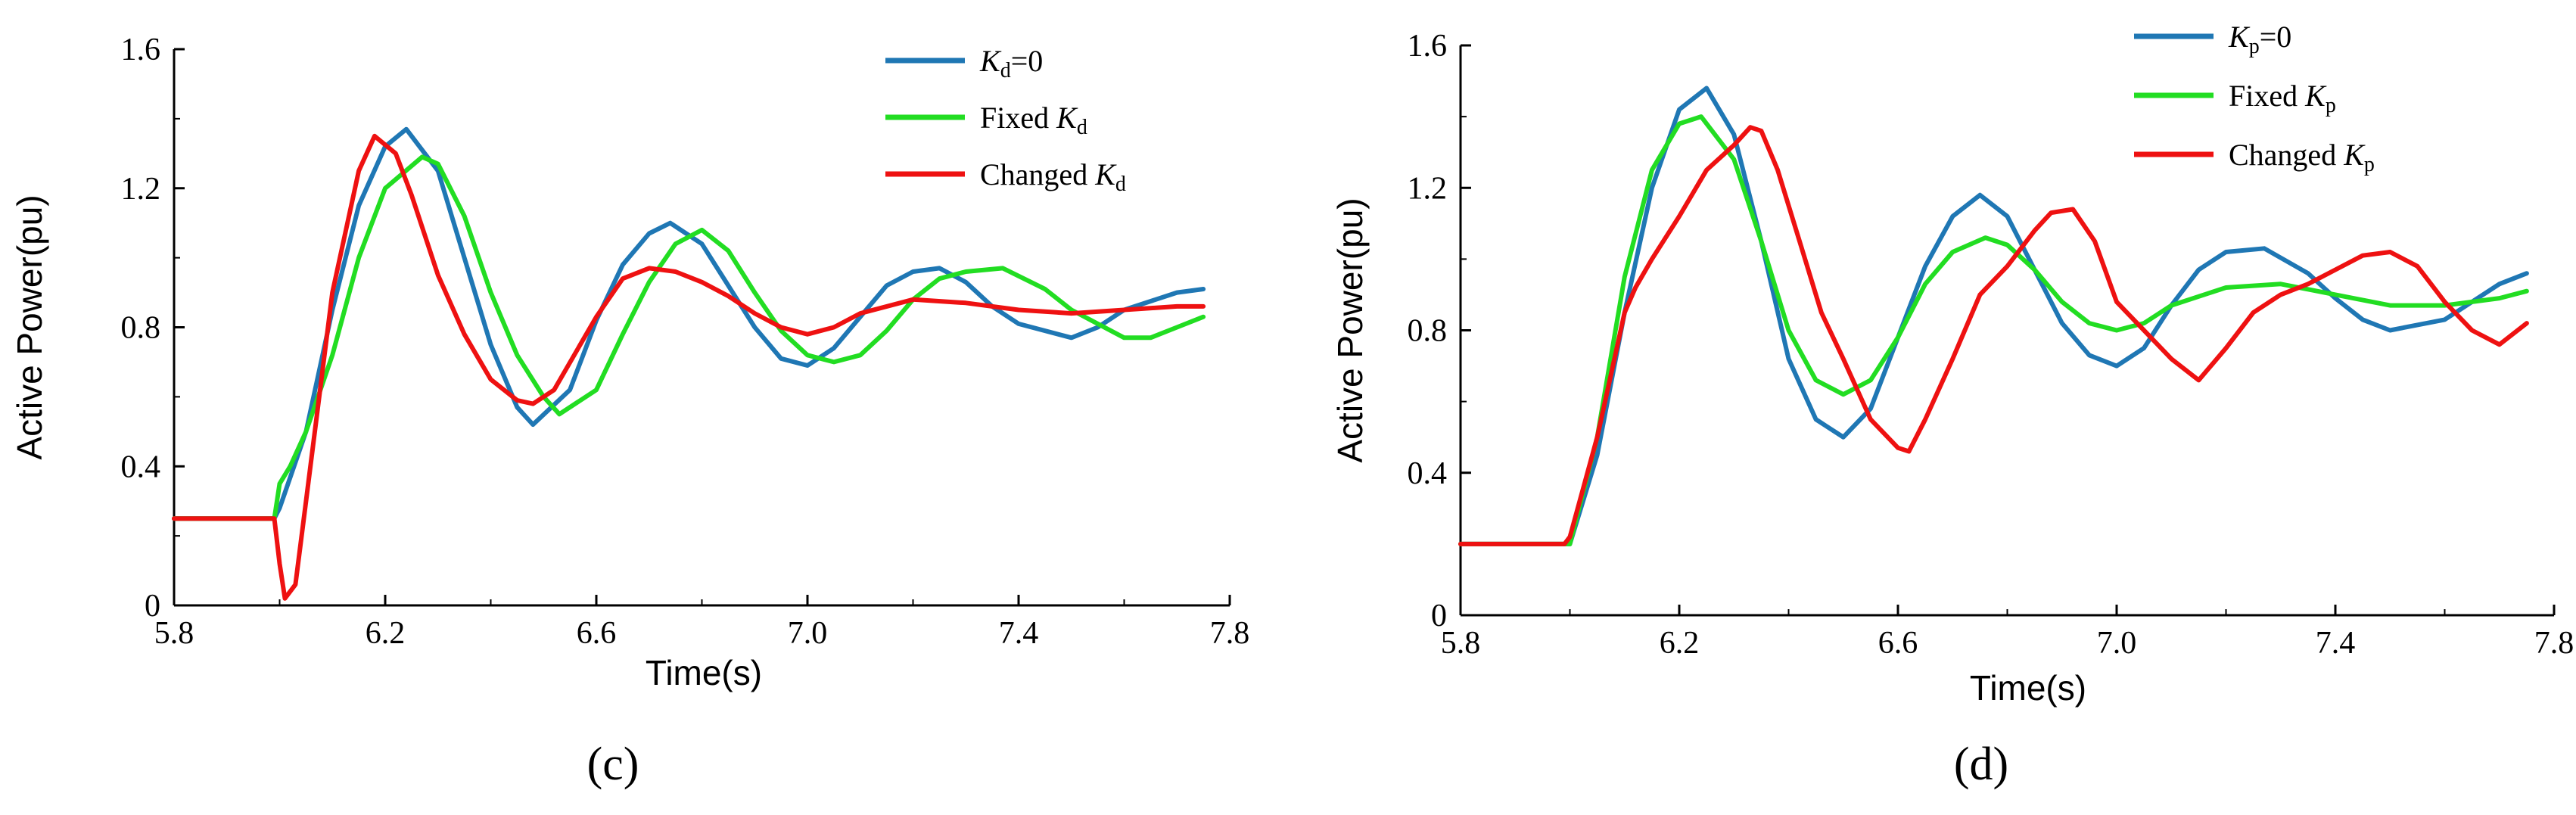  Describe the element at coordinates (2282, 98) in the screenshot. I see `legend-entry: Fixed Kp` at that location.